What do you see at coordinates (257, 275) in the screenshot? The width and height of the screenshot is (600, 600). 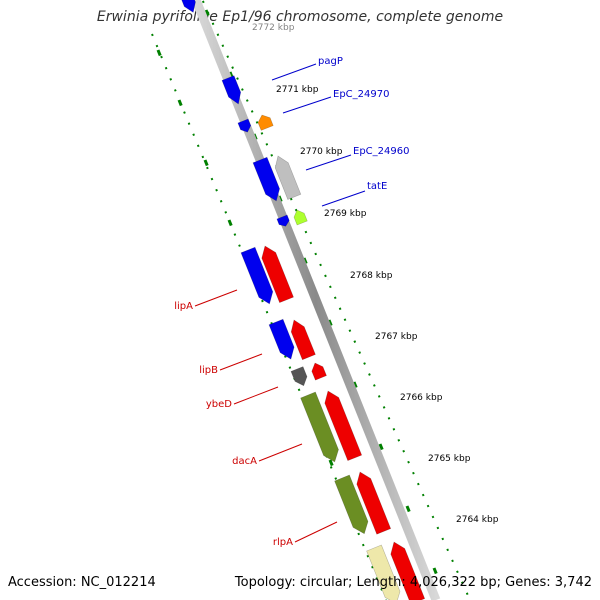 I see `gene-arrow-lipa-forward` at bounding box center [257, 275].